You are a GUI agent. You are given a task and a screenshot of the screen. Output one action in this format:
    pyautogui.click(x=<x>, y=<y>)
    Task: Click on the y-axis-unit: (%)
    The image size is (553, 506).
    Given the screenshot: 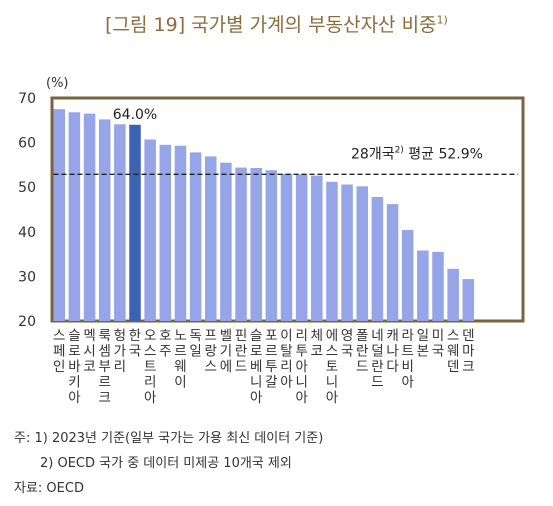 What is the action you would take?
    pyautogui.click(x=57, y=83)
    